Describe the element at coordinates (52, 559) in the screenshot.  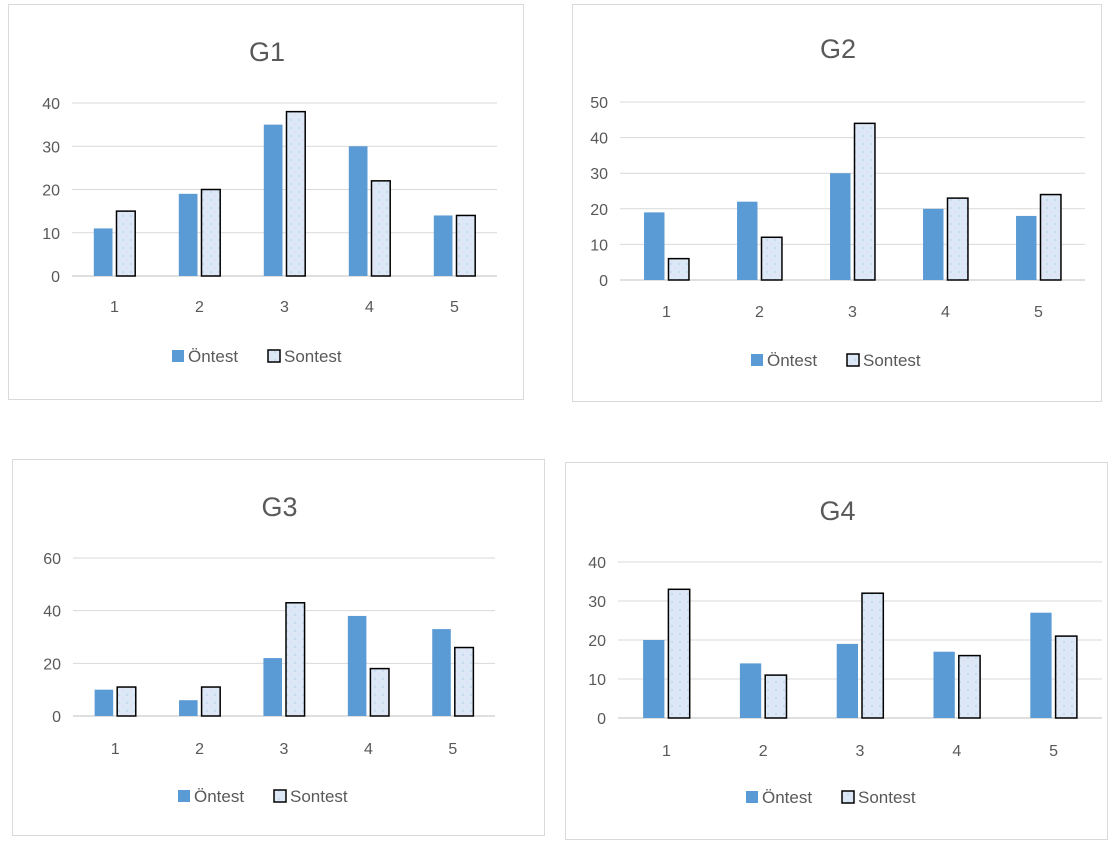
I see `y-tick-label: 60` at that location.